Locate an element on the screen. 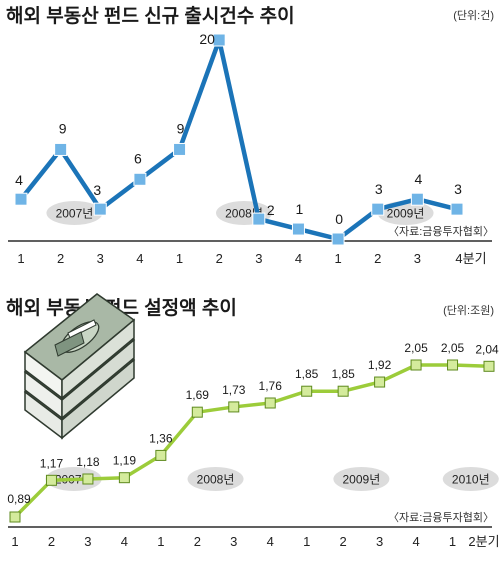 The height and width of the screenshot is (567, 500). c2-year-label: 2009년 is located at coordinates (362, 480).